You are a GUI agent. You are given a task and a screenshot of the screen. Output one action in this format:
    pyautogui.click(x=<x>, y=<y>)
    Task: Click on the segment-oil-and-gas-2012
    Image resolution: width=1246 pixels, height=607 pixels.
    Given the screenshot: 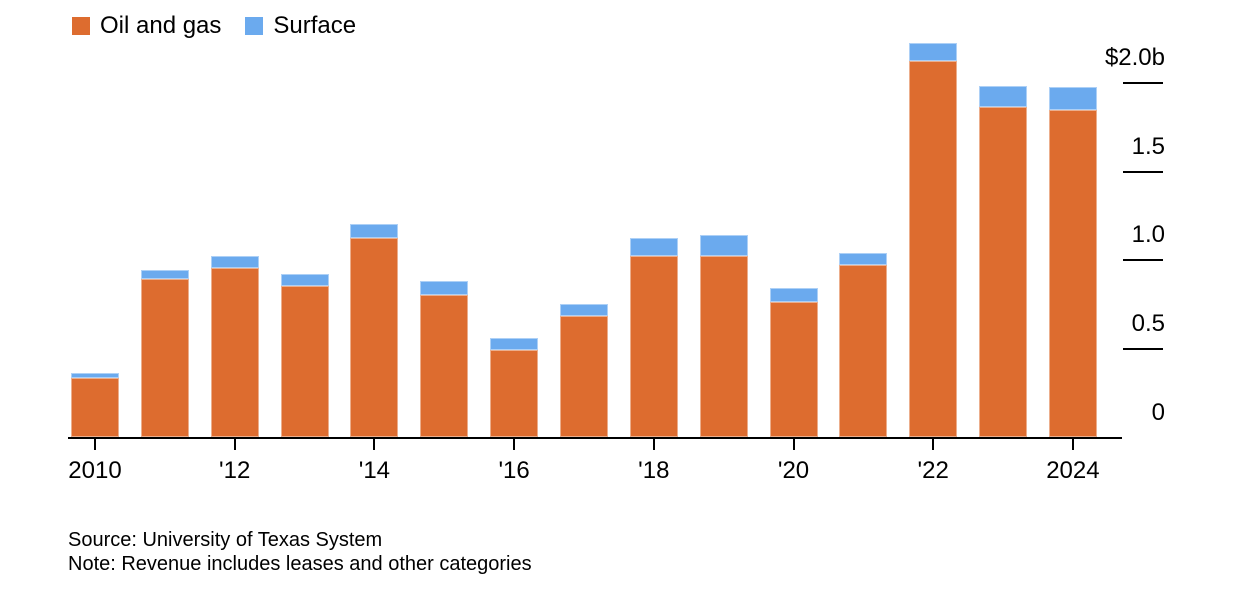 What is the action you would take?
    pyautogui.click(x=234, y=352)
    